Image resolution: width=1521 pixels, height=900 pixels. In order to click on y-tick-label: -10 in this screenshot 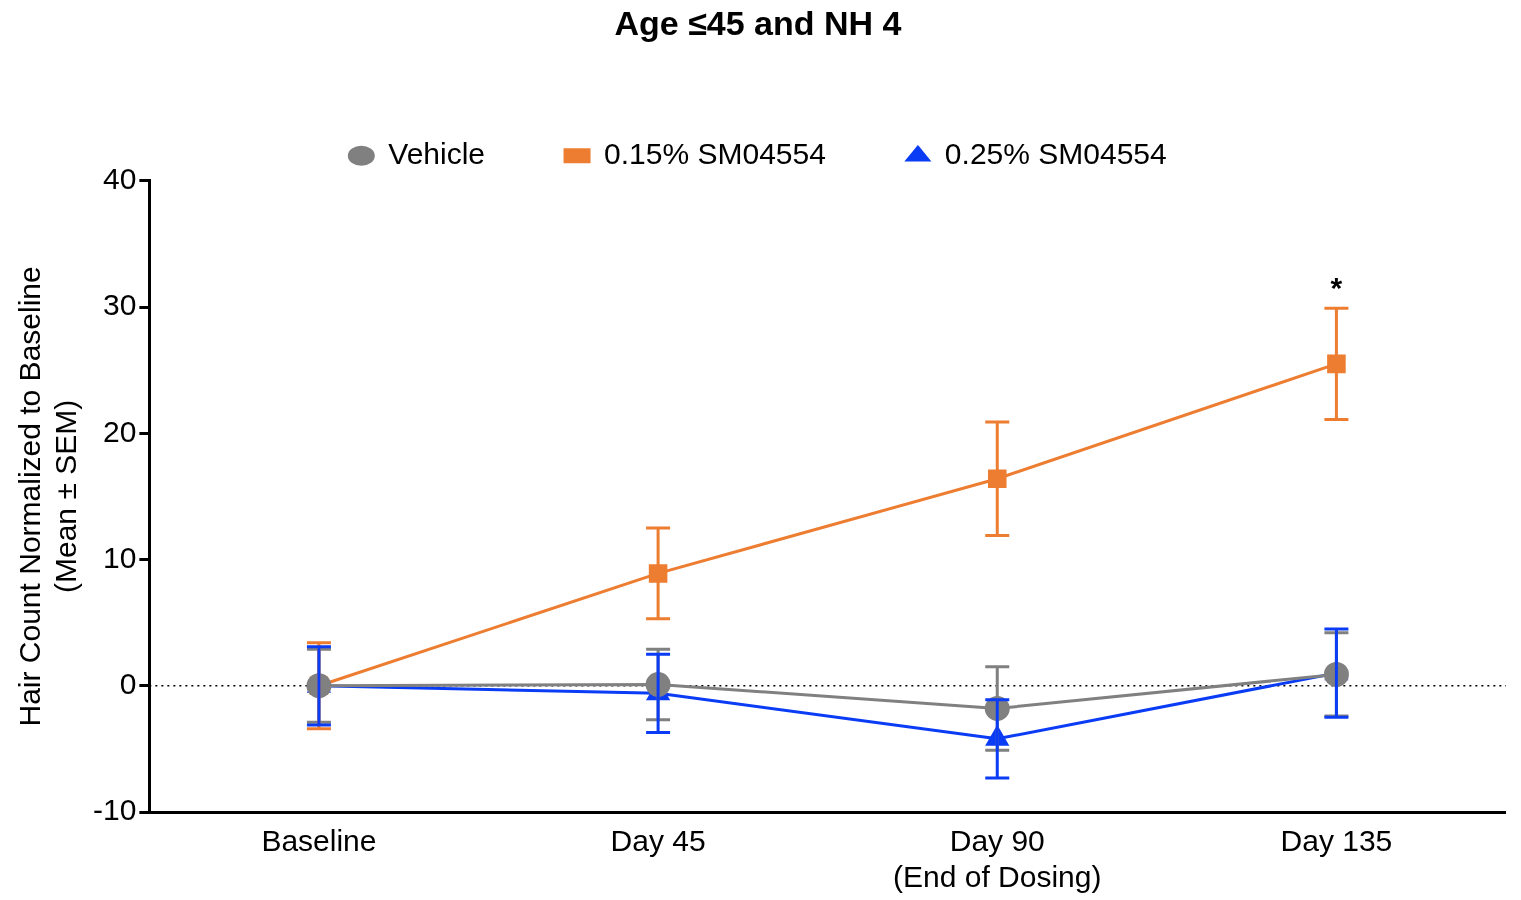, I will do `click(115, 810)`.